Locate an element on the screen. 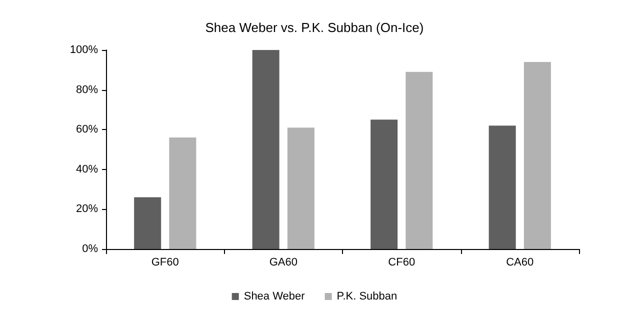 The width and height of the screenshot is (629, 323). y-tick-label: 60% is located at coordinates (87, 130).